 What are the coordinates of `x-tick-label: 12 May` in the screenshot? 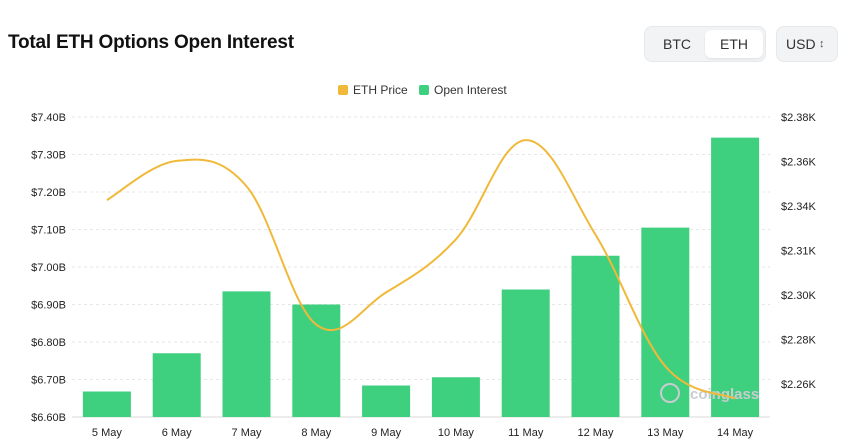 It's located at (595, 433).